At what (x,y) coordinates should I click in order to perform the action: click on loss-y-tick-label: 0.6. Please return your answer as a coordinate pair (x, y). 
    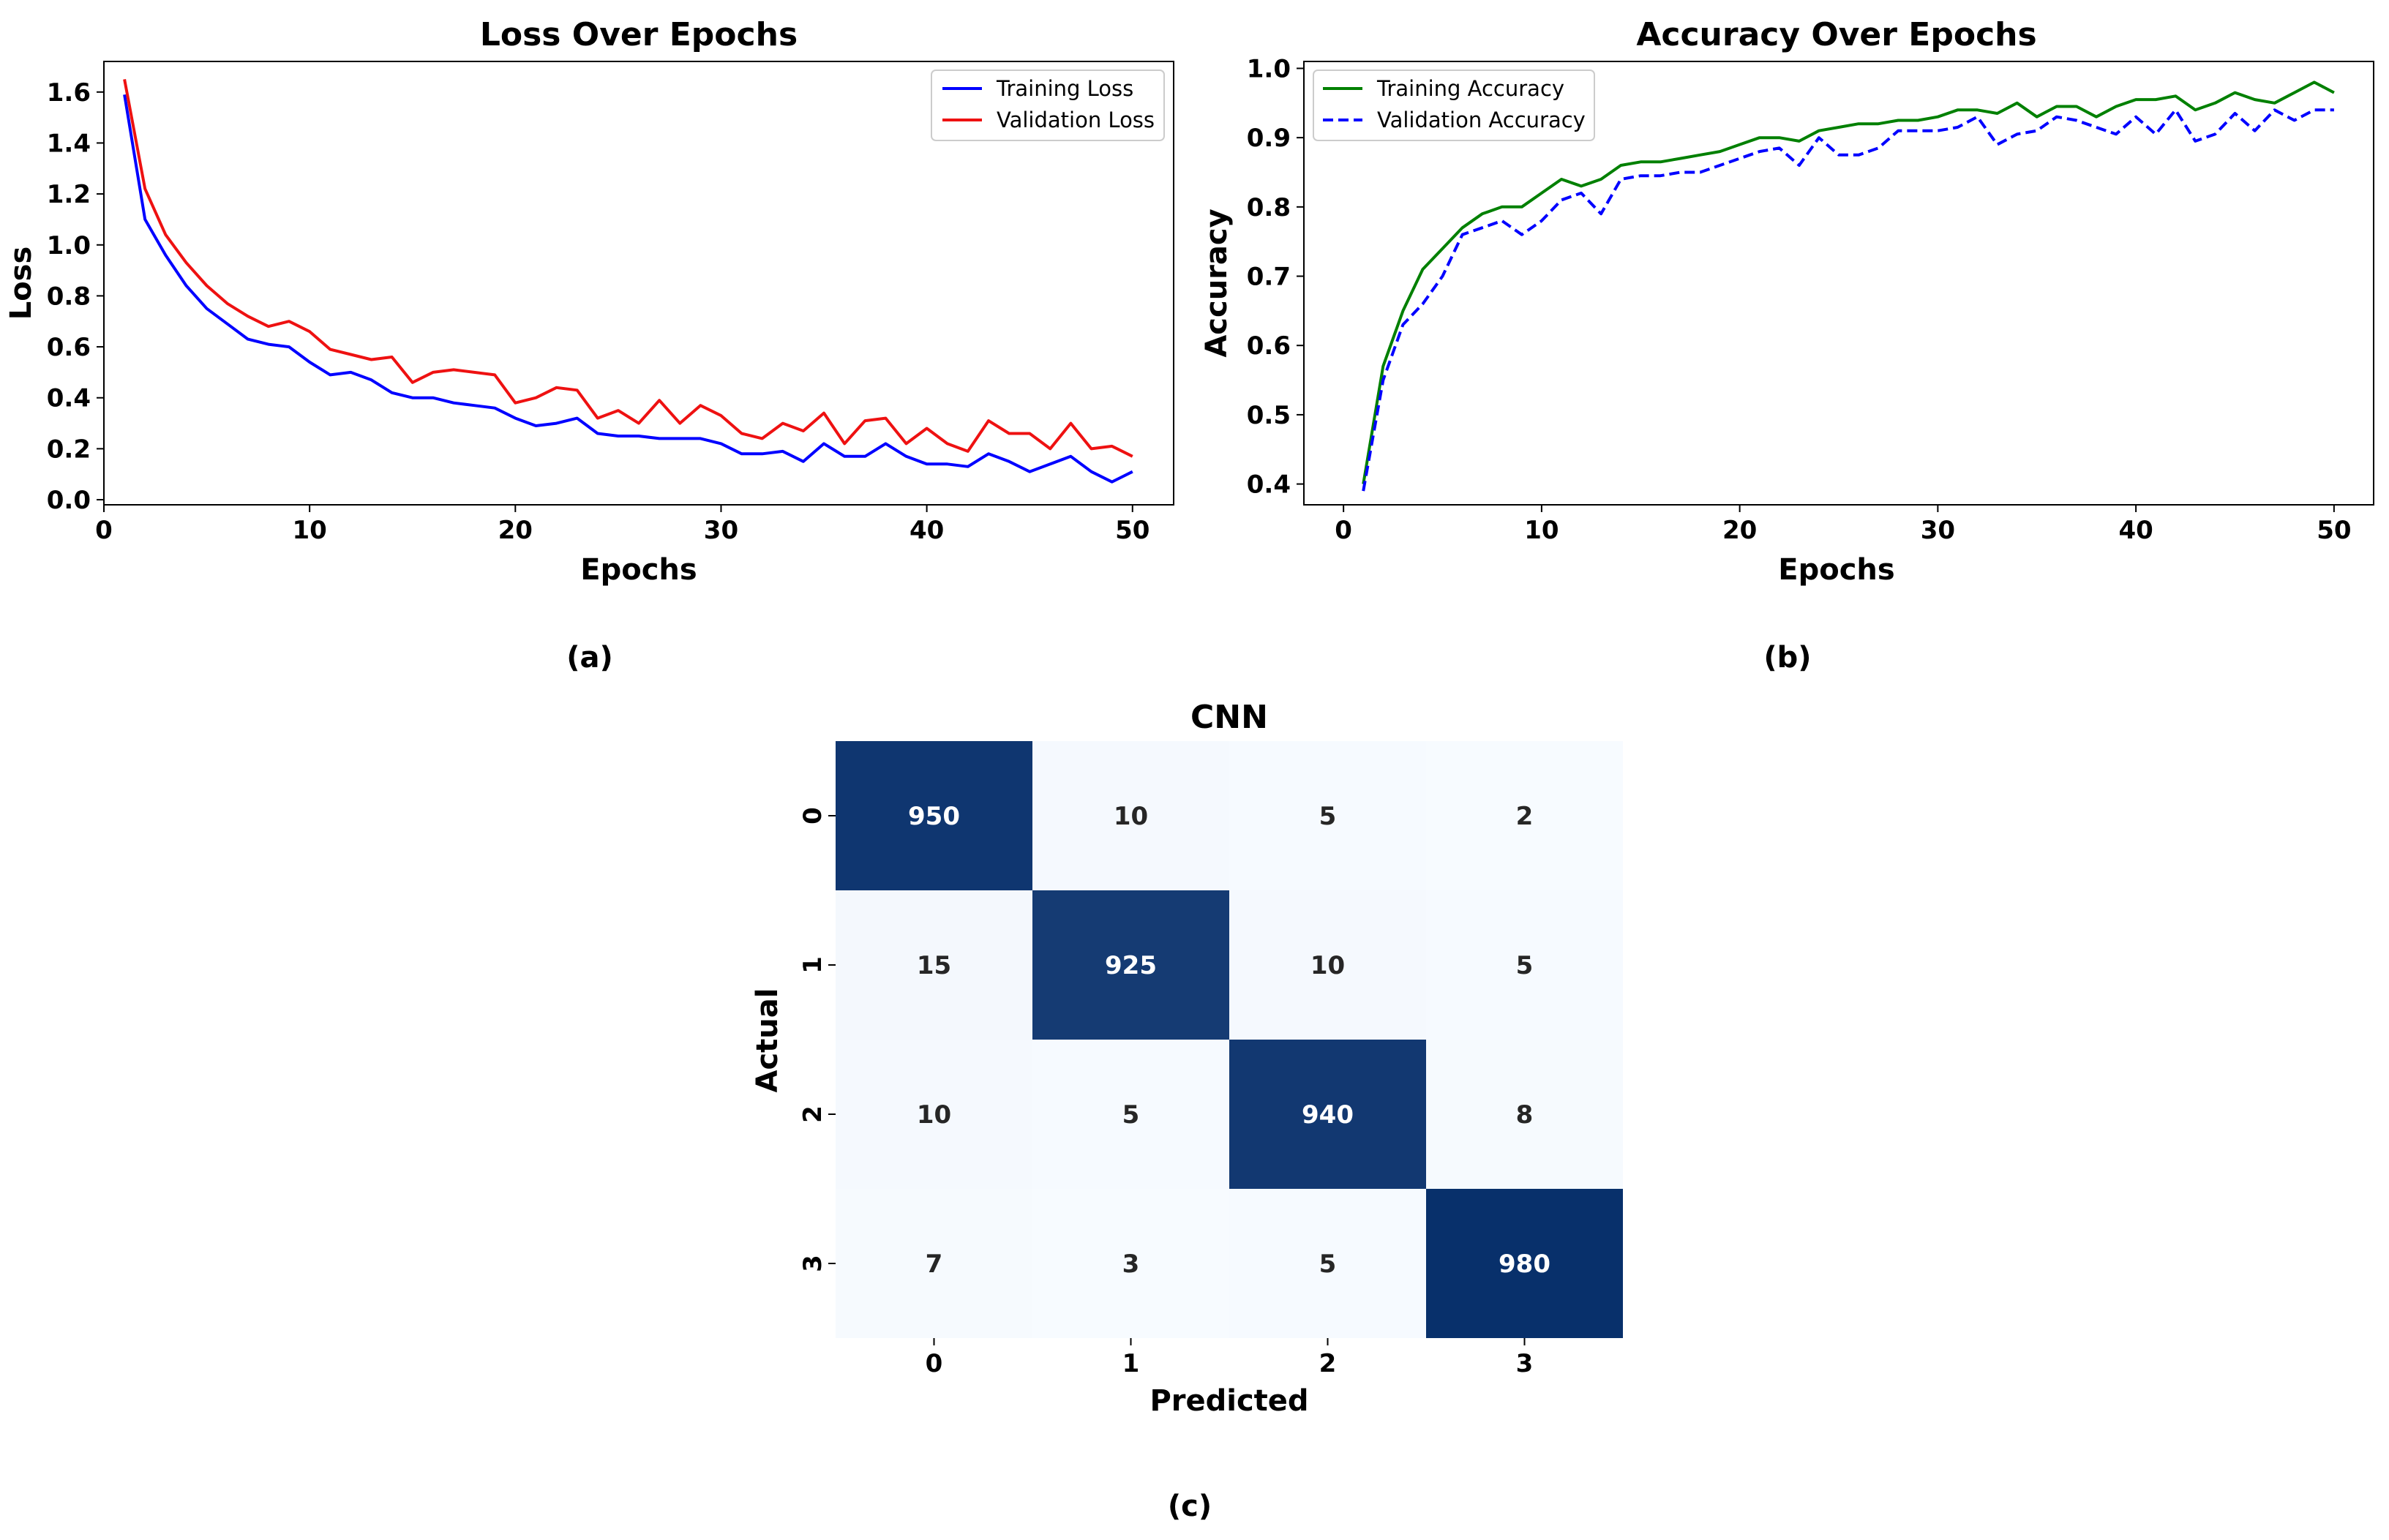
    Looking at the image, I should click on (69, 347).